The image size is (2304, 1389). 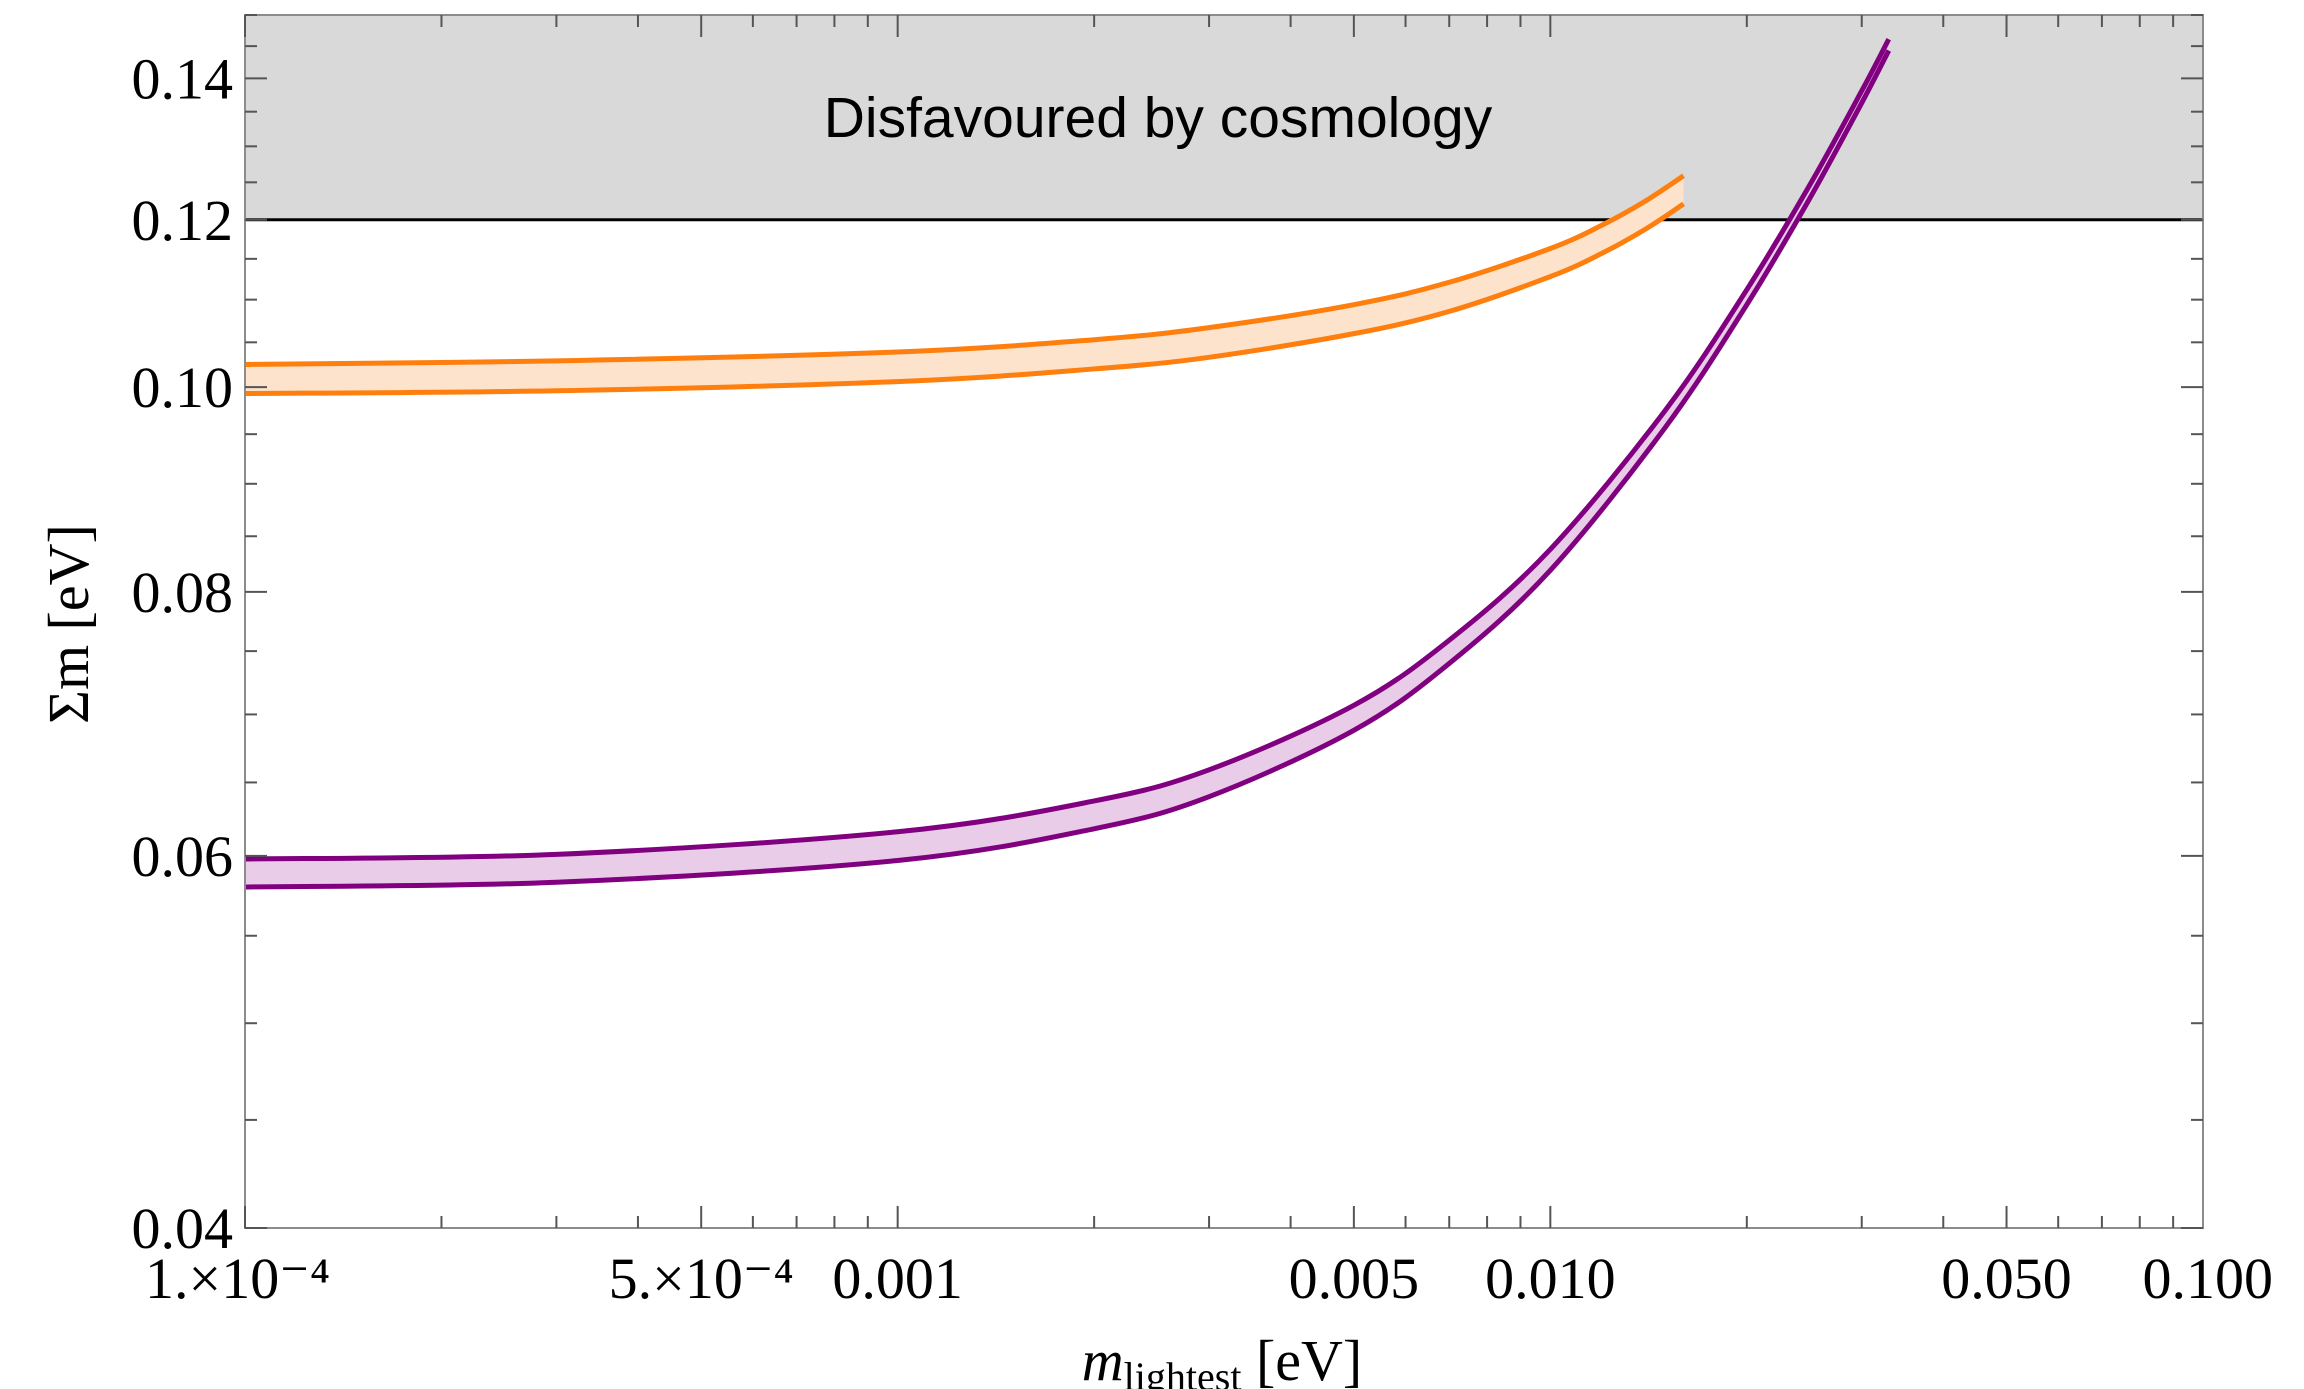 I want to click on x-tick-label: 0.010, so click(x=1550, y=1278).